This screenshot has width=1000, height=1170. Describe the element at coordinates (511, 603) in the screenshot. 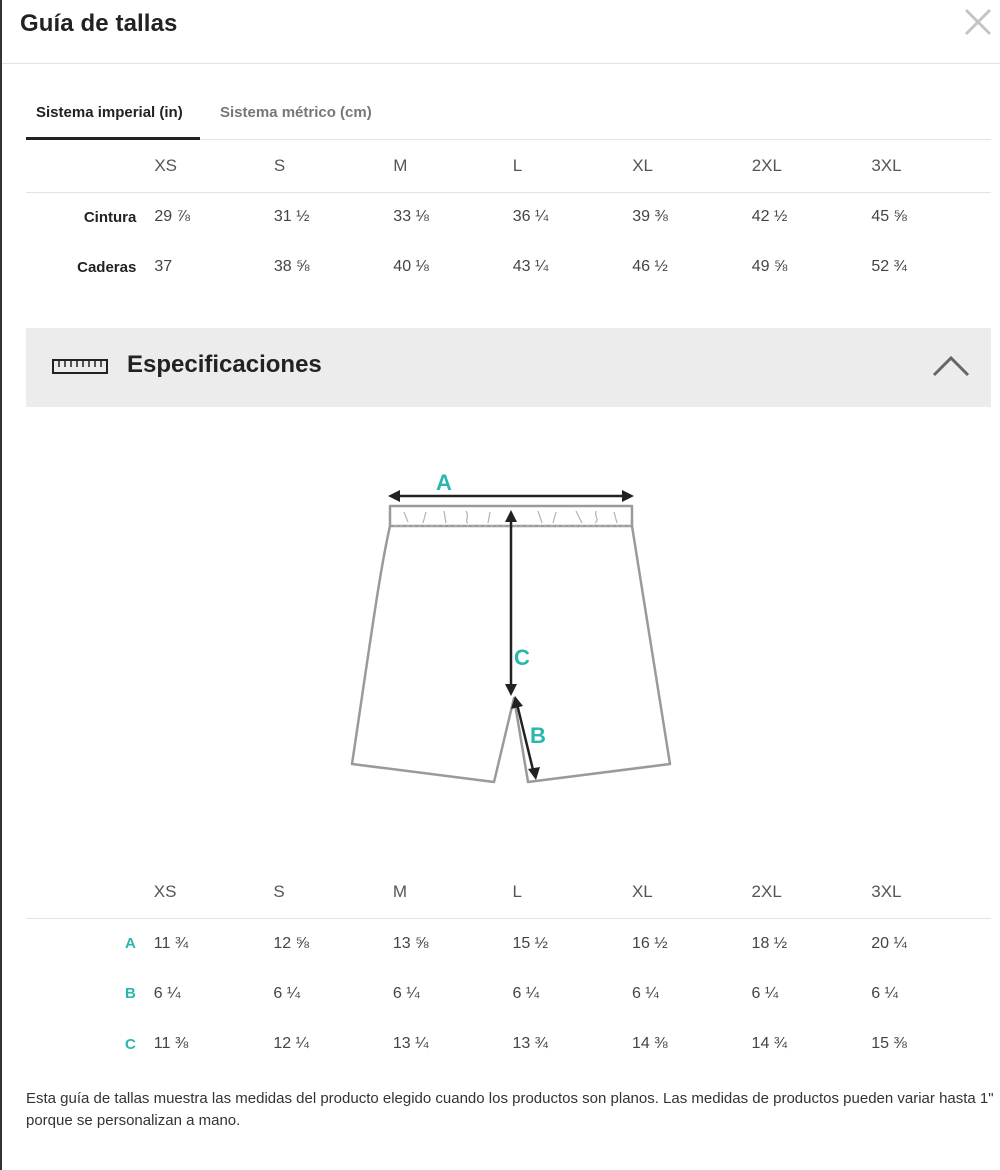

I see `measure-arrow-c` at that location.